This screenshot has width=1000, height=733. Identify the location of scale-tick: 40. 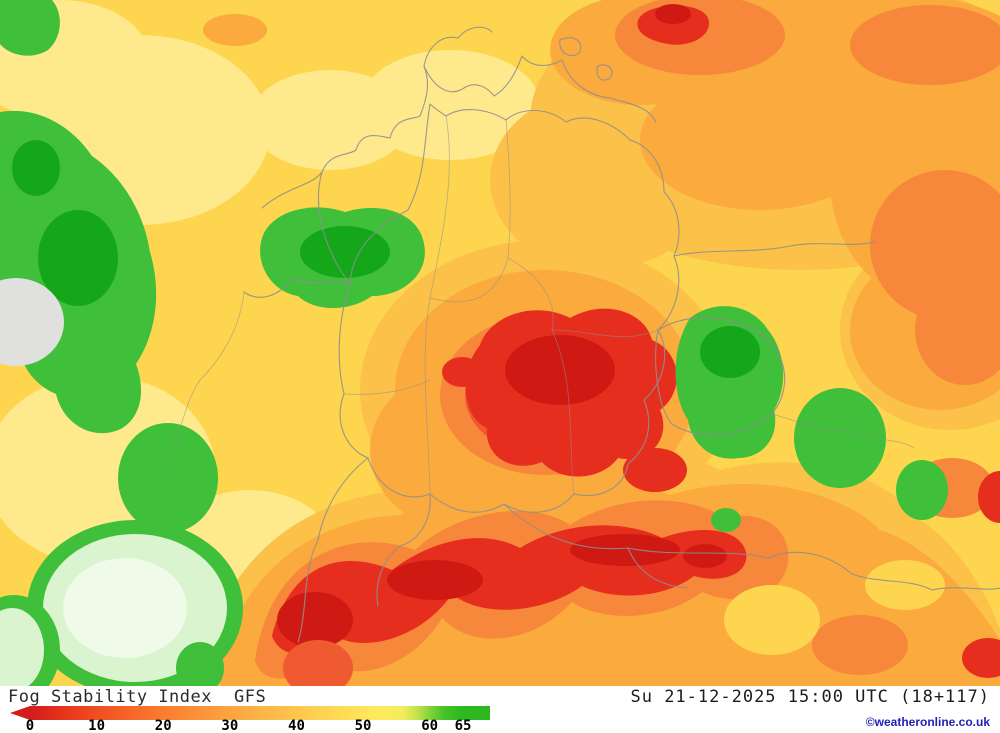
(296, 725).